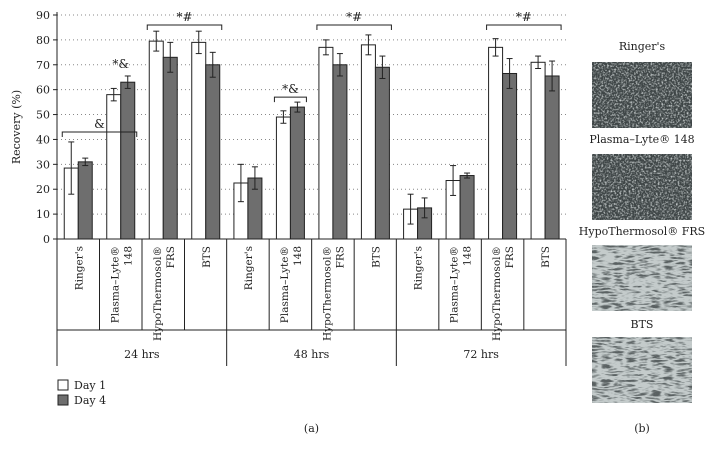 The width and height of the screenshot is (710, 455). What do you see at coordinates (43, 214) in the screenshot?
I see `y-tick-label: 10` at bounding box center [43, 214].